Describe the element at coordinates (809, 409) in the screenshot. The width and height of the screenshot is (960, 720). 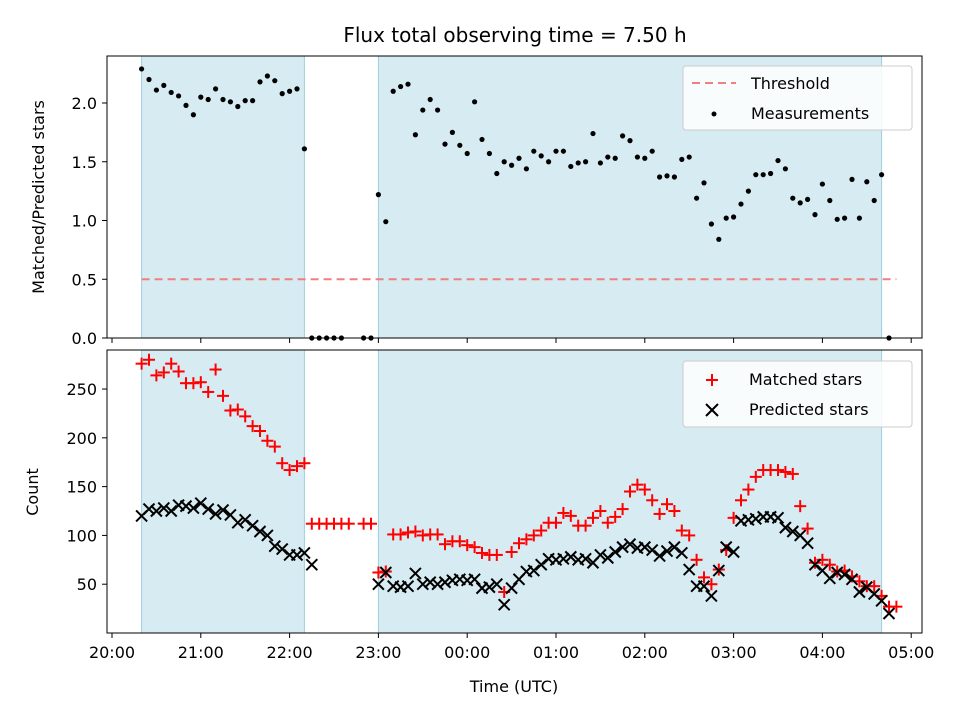
I see `legend-predicted-label: Predicted stars` at that location.